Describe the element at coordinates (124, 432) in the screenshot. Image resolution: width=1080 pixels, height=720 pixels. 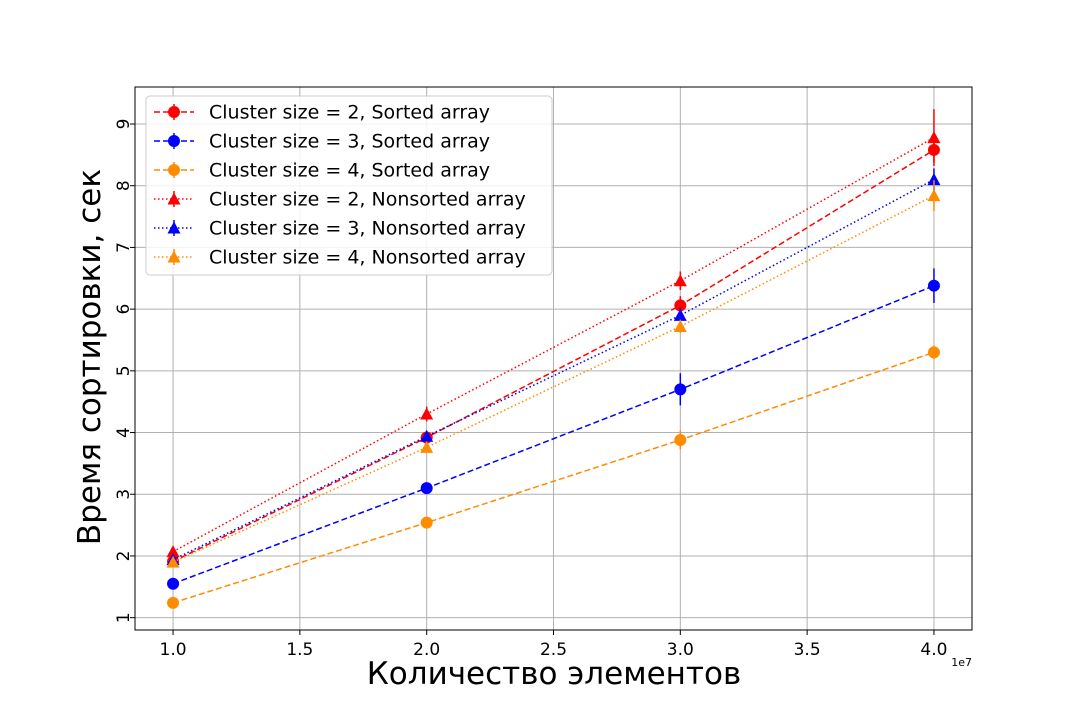
I see `y-tick-label: 4` at that location.